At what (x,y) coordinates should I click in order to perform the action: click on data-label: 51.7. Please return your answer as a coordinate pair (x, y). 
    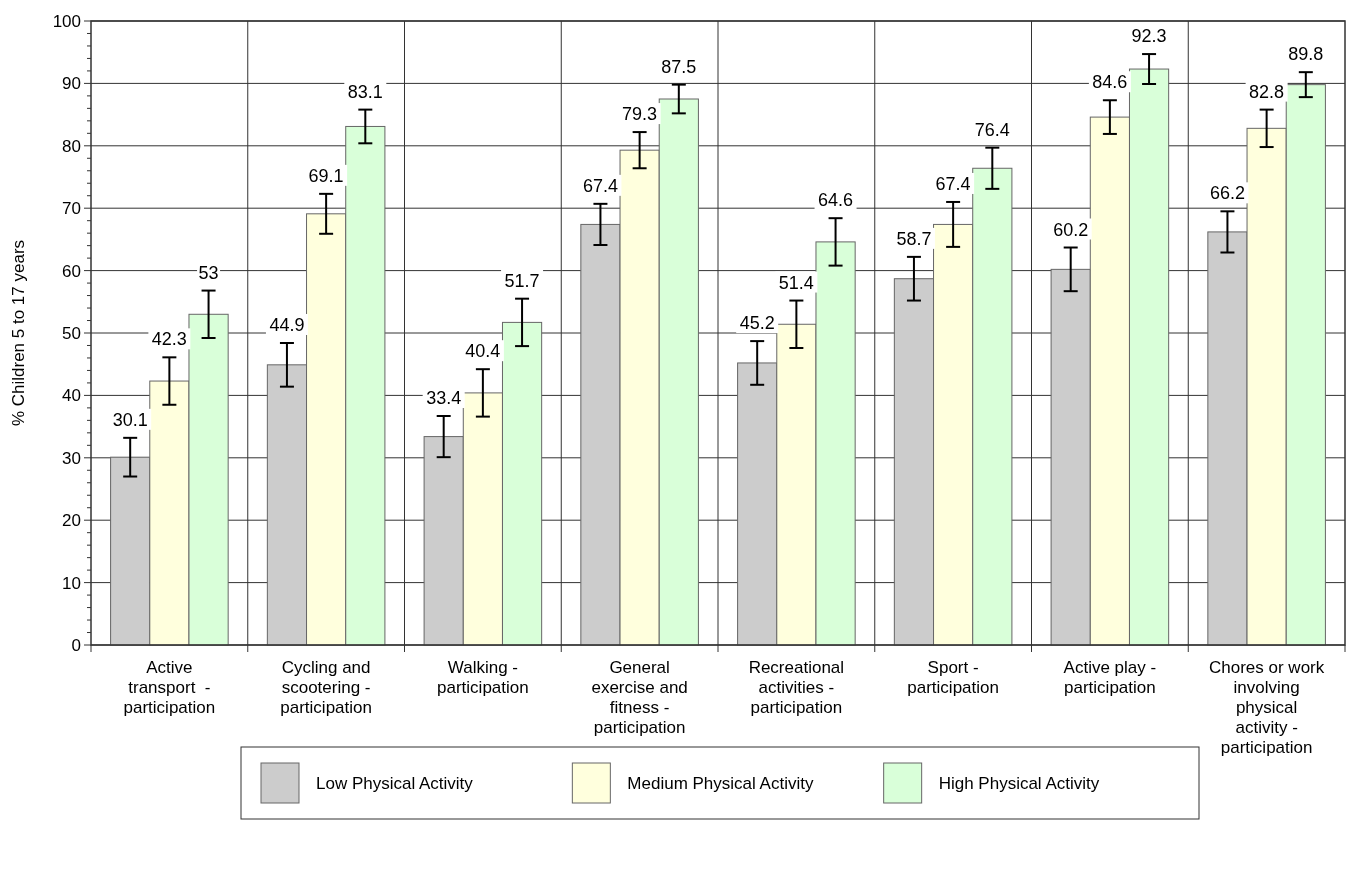
    Looking at the image, I should click on (522, 280).